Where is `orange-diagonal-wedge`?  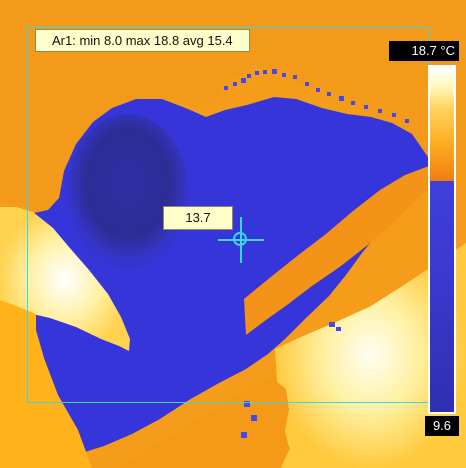 orange-diagonal-wedge is located at coordinates (340, 250).